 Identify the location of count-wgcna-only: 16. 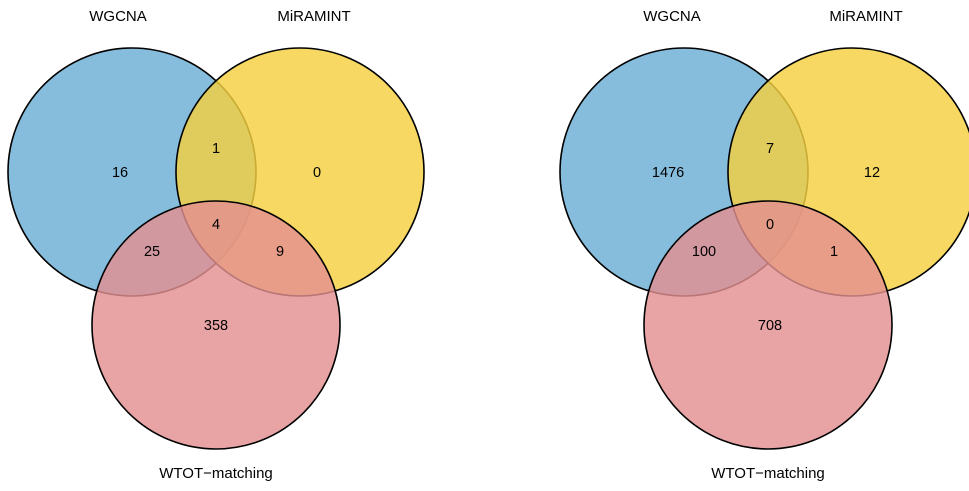
(120, 173).